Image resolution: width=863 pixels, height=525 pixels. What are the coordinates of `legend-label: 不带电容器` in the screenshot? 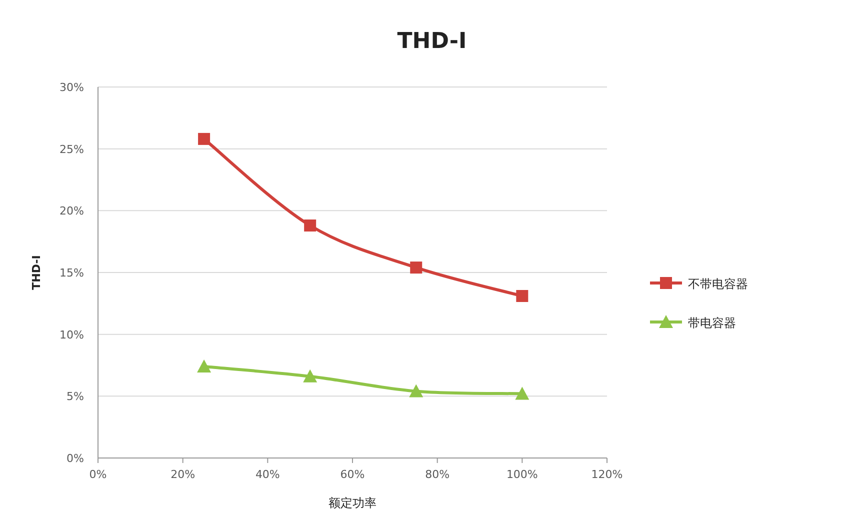 It's located at (718, 284).